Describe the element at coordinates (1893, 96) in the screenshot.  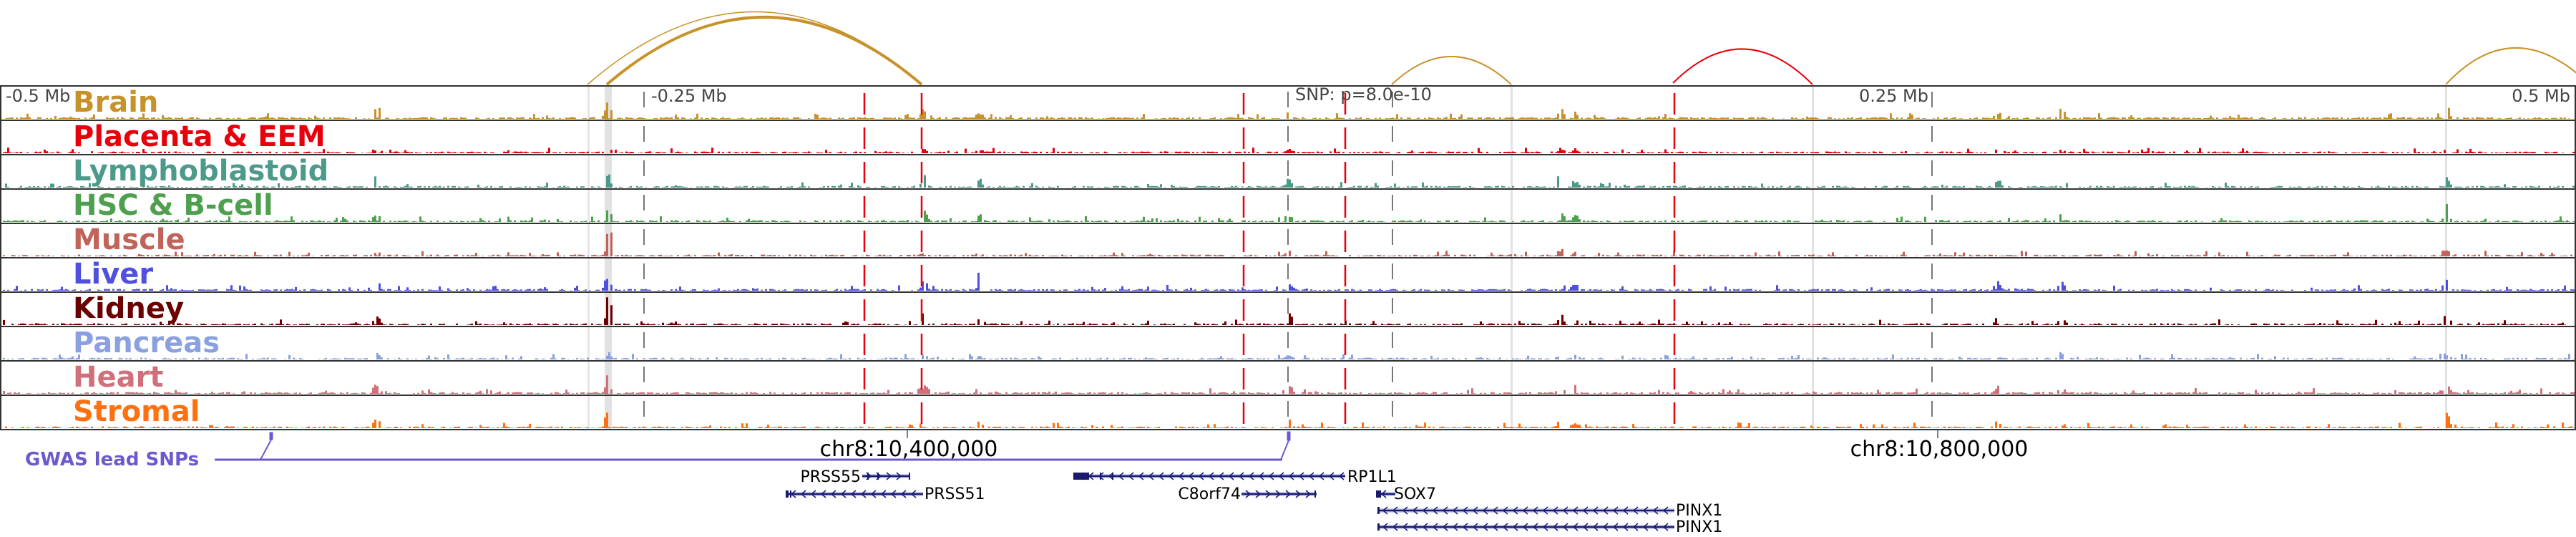
I see `axis-label-pos-quarter: 0.25 Mb` at that location.